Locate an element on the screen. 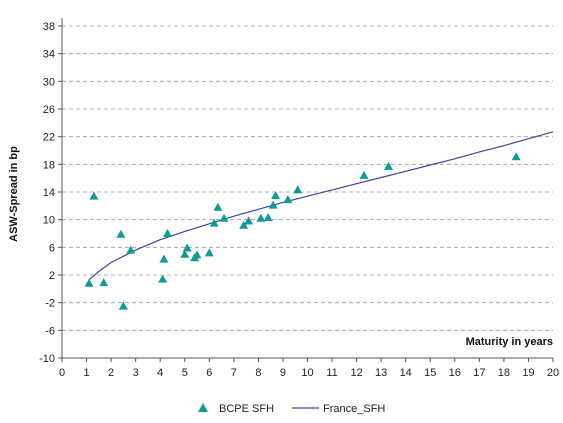  x-tick-label: 10 is located at coordinates (307, 373).